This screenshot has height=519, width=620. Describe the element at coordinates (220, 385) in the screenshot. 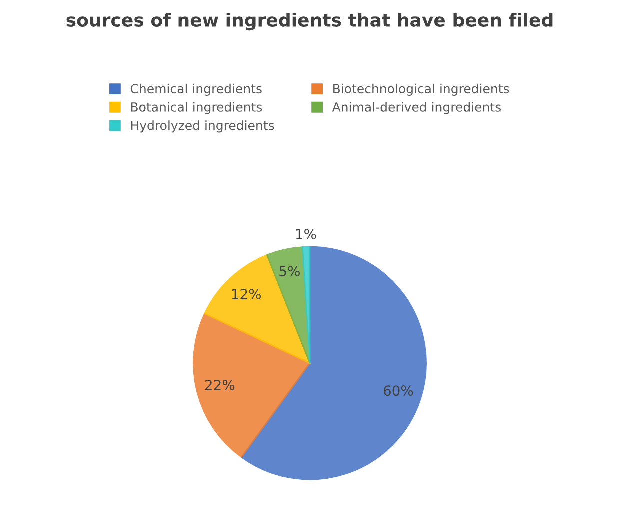

I see `data-label: 22%` at that location.